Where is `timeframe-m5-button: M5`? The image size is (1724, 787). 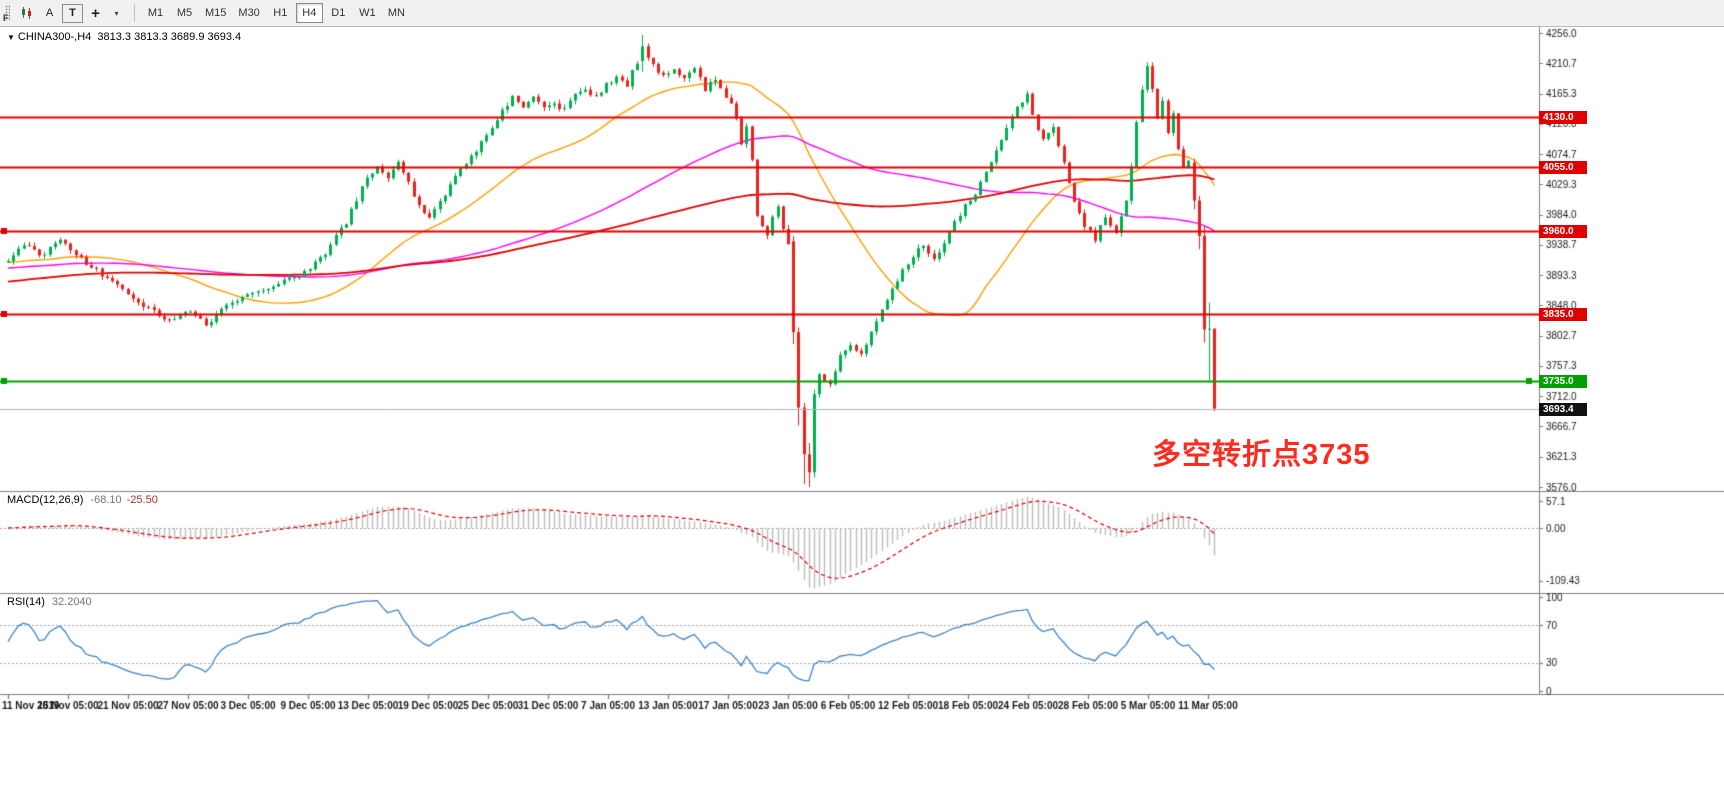 timeframe-m5-button: M5 is located at coordinates (184, 13).